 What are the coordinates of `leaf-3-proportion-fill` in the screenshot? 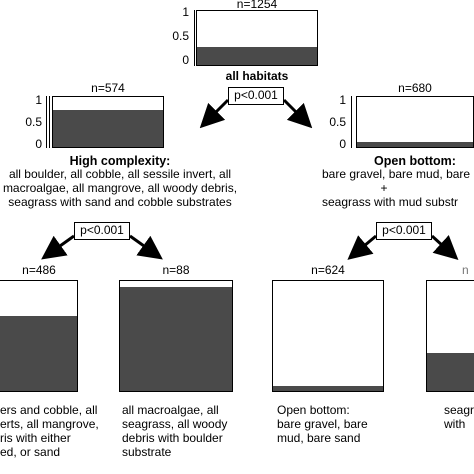 It's located at (328, 388).